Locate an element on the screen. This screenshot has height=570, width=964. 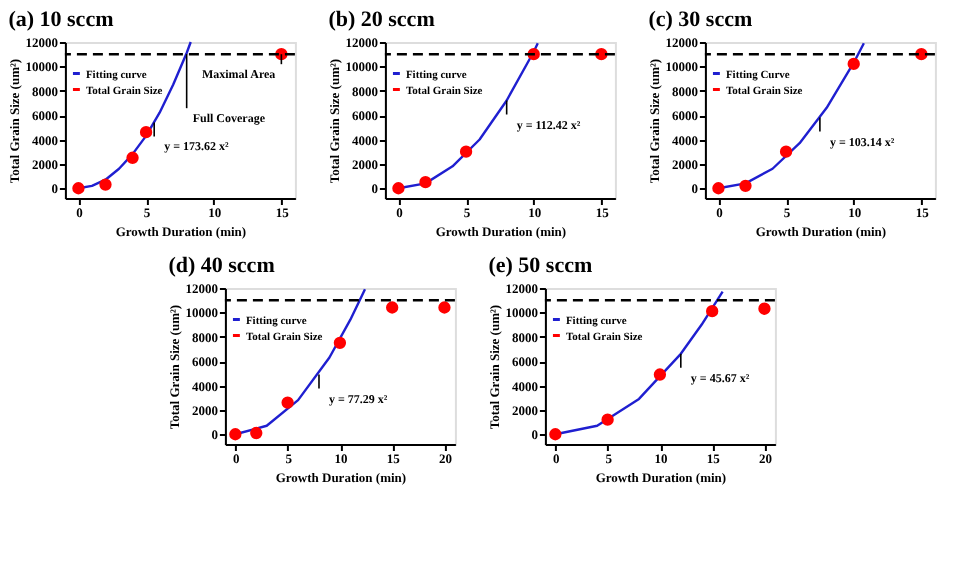
chart-title: (c) 30 sccm is located at coordinates (700, 20).